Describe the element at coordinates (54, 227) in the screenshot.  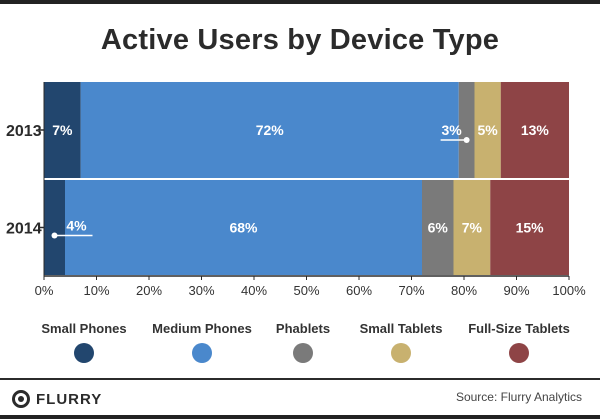
I see `bar-small-phones-2014` at that location.